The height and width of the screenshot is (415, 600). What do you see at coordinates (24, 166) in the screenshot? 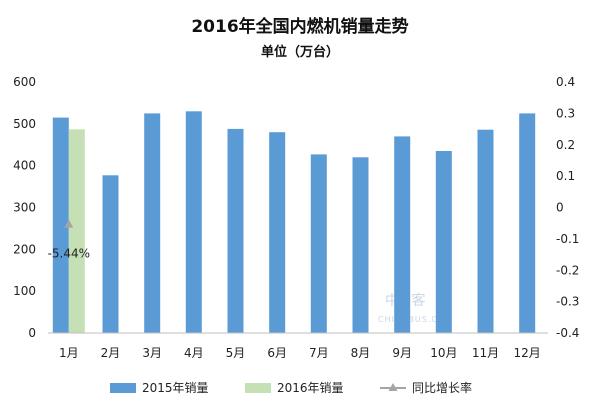
I see `left-tick-label-4: 400` at bounding box center [24, 166].